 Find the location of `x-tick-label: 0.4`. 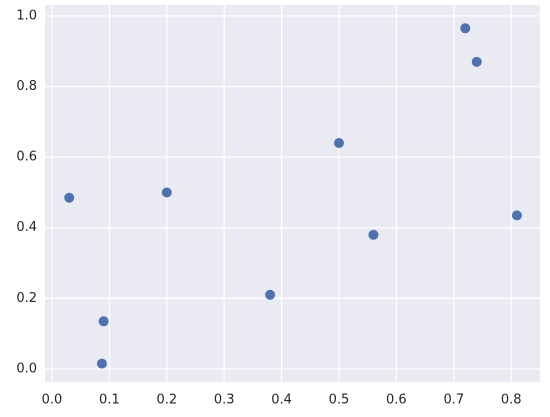

x-tick-label: 0.4 is located at coordinates (281, 400).